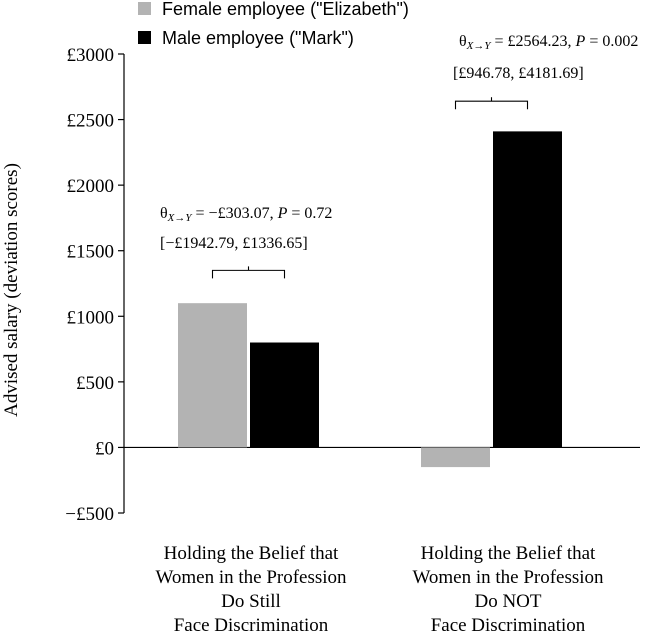 This screenshot has width=660, height=633. What do you see at coordinates (95, 285) in the screenshot?
I see `y-axis: £3000 £2500 £2000 £1500 £1000 £500 £0 −£500` at bounding box center [95, 285].